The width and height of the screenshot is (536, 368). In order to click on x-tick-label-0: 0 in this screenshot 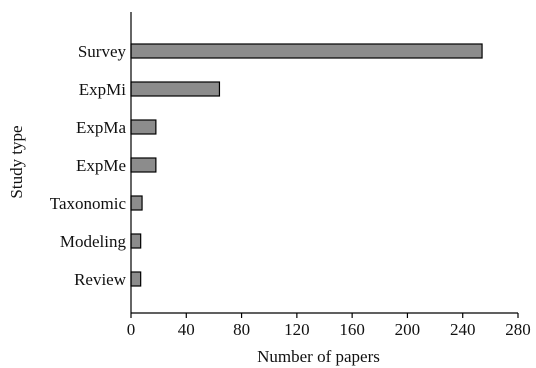, I will do `click(131, 329)`.